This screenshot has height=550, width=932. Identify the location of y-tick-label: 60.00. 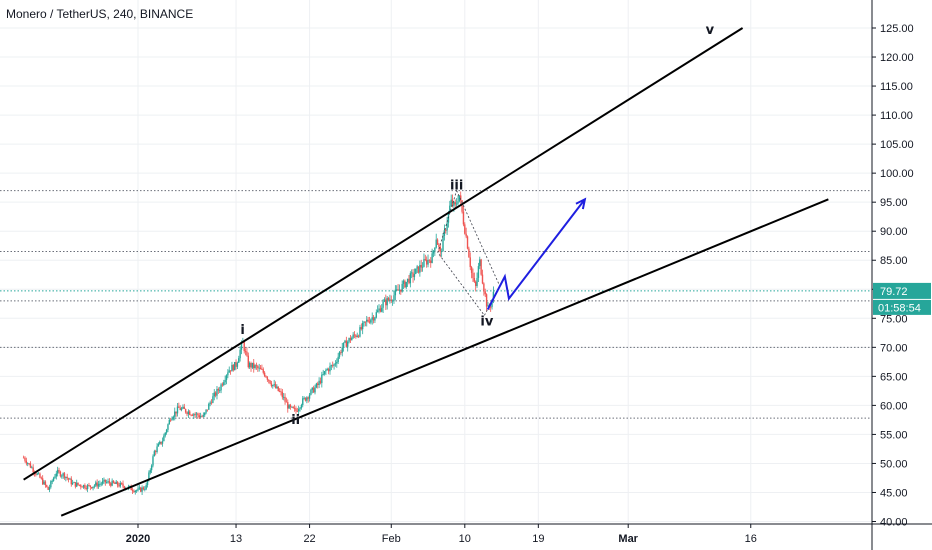
(894, 406).